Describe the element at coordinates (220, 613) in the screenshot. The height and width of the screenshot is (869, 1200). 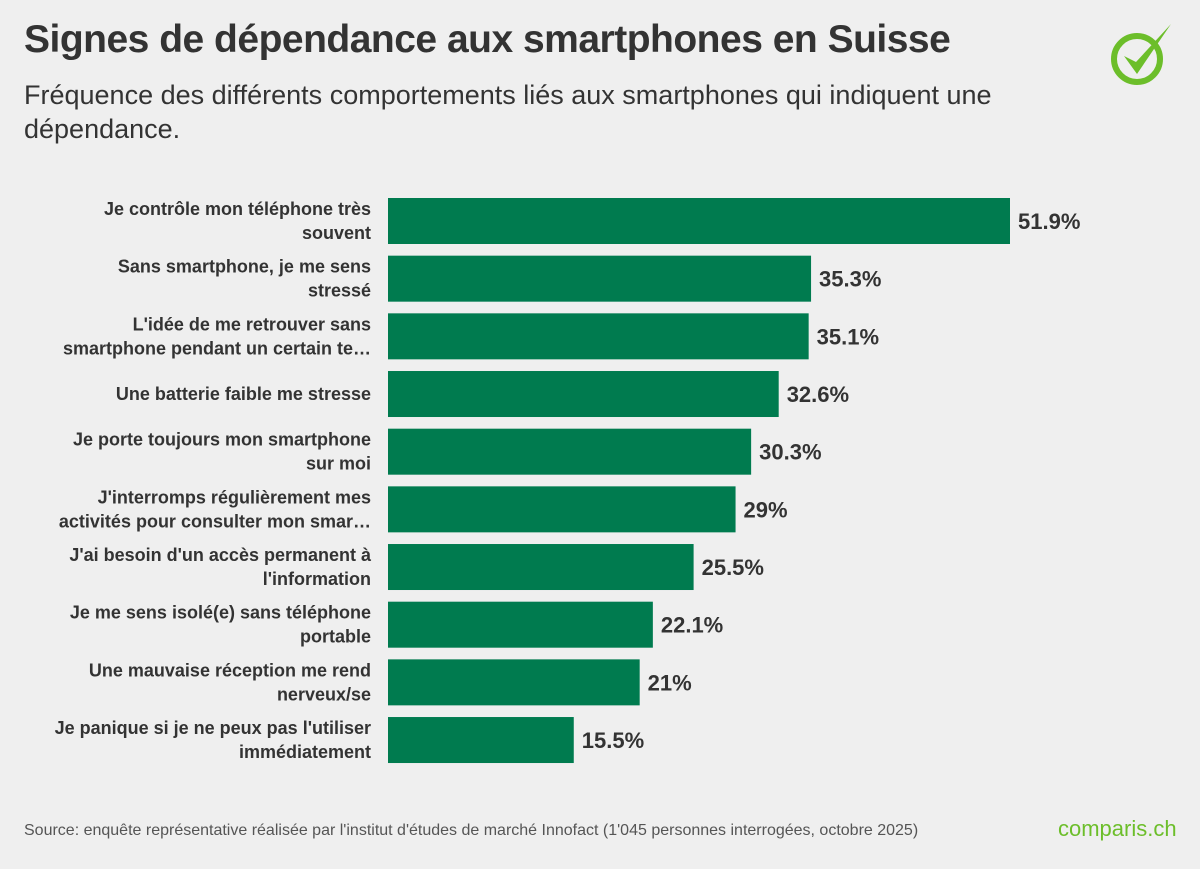
I see `category-label: Je me sens isolé(e) sans téléphone` at that location.